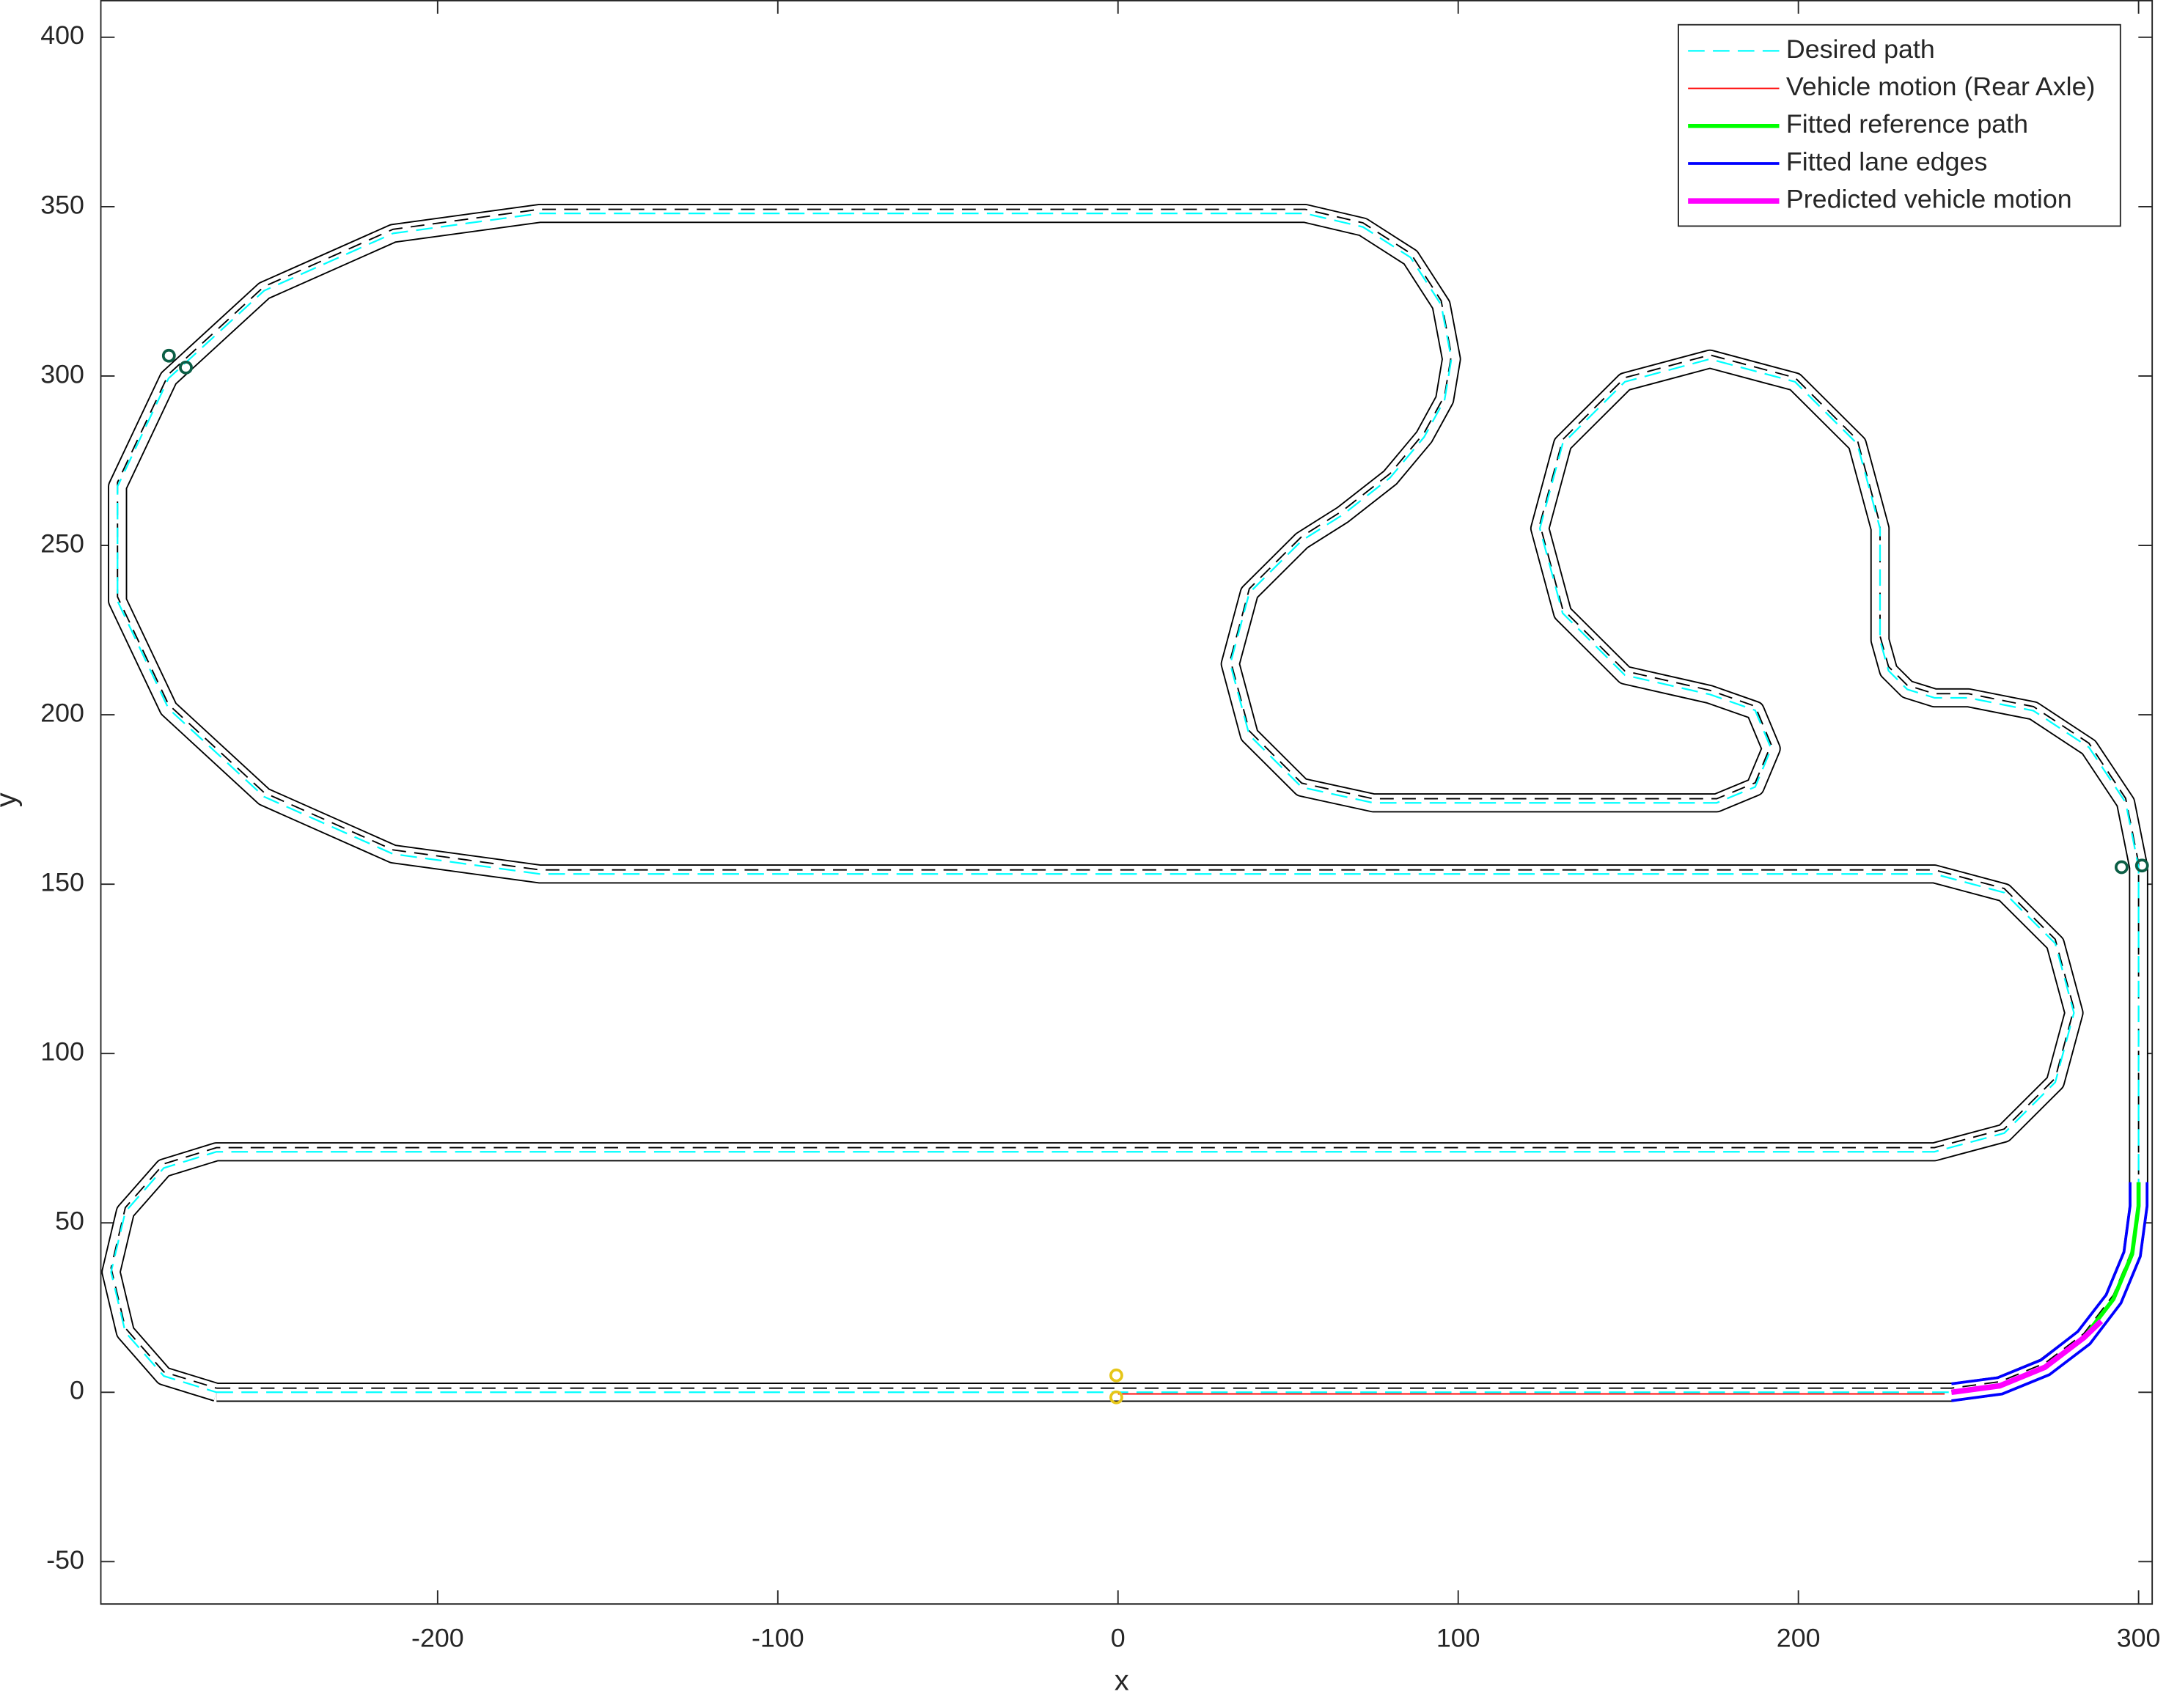 This screenshot has height=1708, width=2166. I want to click on x-tick-label: 100, so click(1458, 1638).